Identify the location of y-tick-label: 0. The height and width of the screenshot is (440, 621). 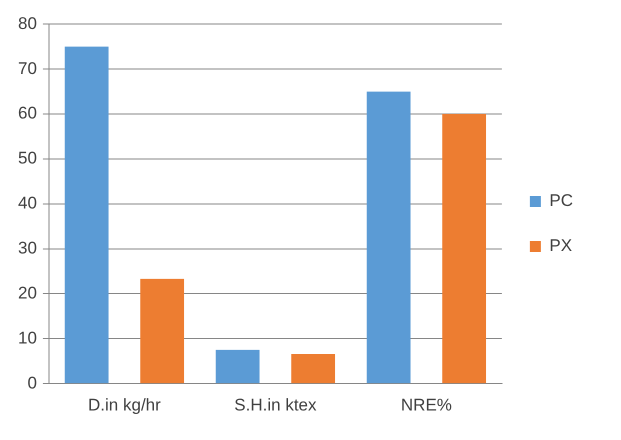
(32, 382).